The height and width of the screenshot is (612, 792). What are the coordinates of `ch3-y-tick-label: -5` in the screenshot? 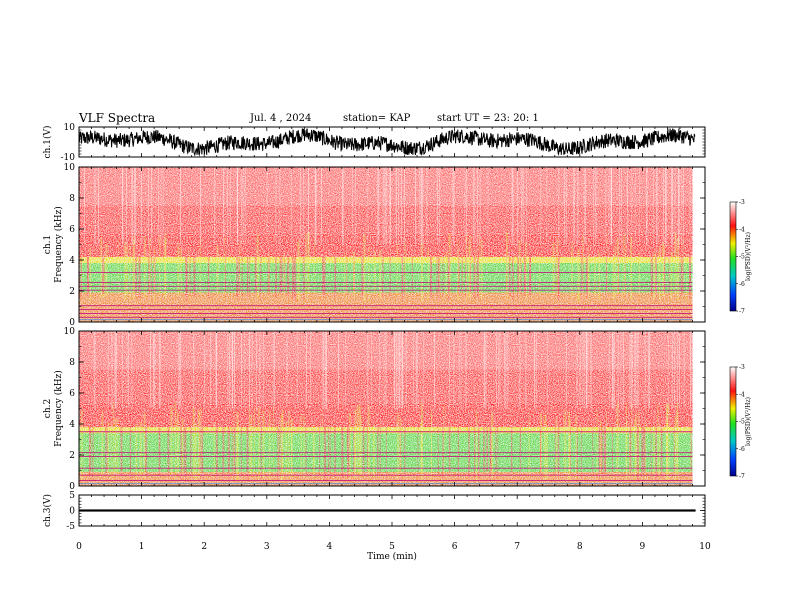 It's located at (70, 527).